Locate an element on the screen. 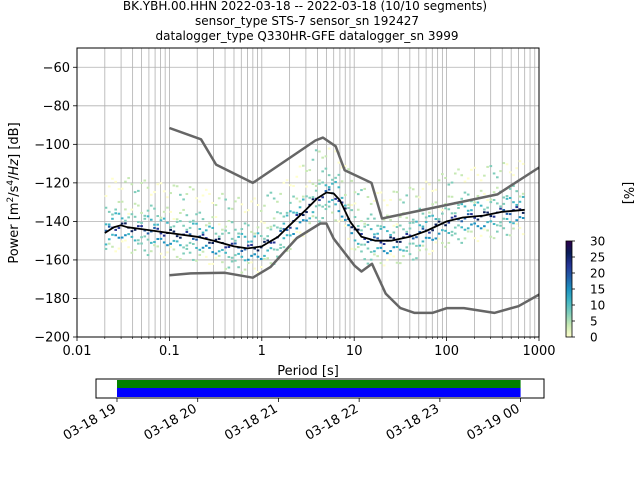 This screenshot has width=640, height=480. timeline-band-blue is located at coordinates (318, 392).